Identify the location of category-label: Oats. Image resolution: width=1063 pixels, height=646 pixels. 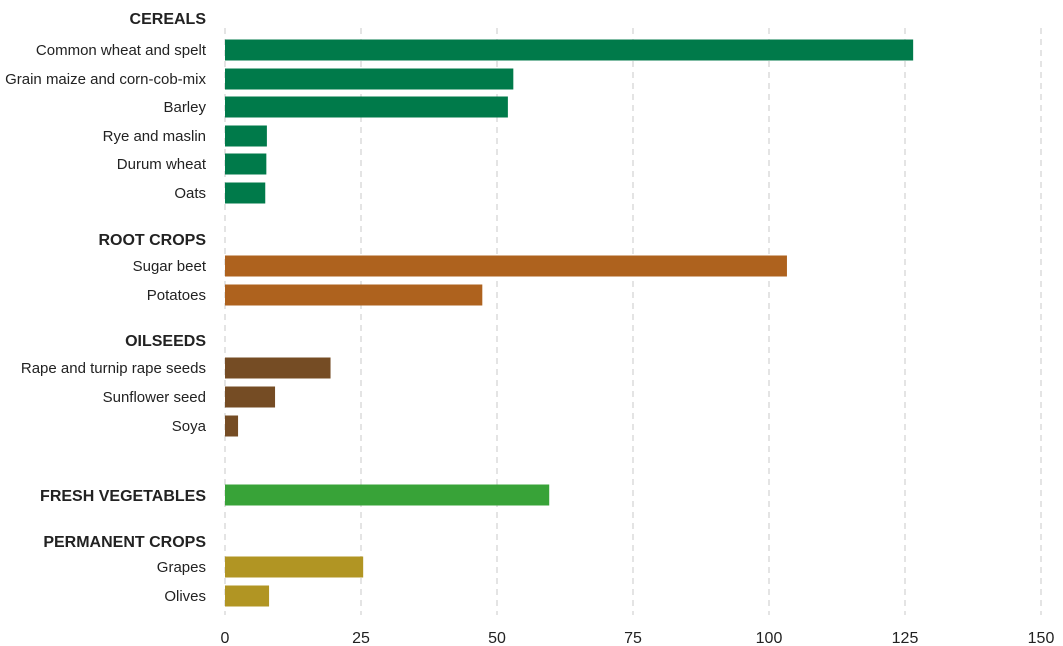
(190, 193).